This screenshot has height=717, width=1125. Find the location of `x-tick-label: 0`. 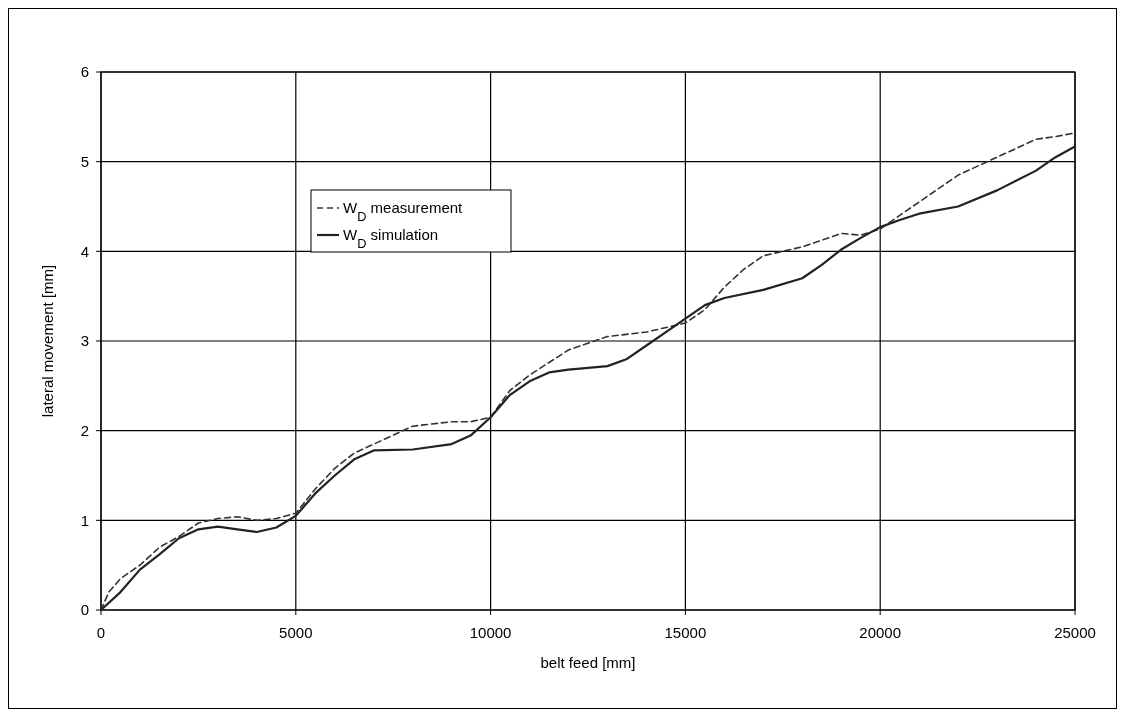

x-tick-label: 0 is located at coordinates (101, 632).